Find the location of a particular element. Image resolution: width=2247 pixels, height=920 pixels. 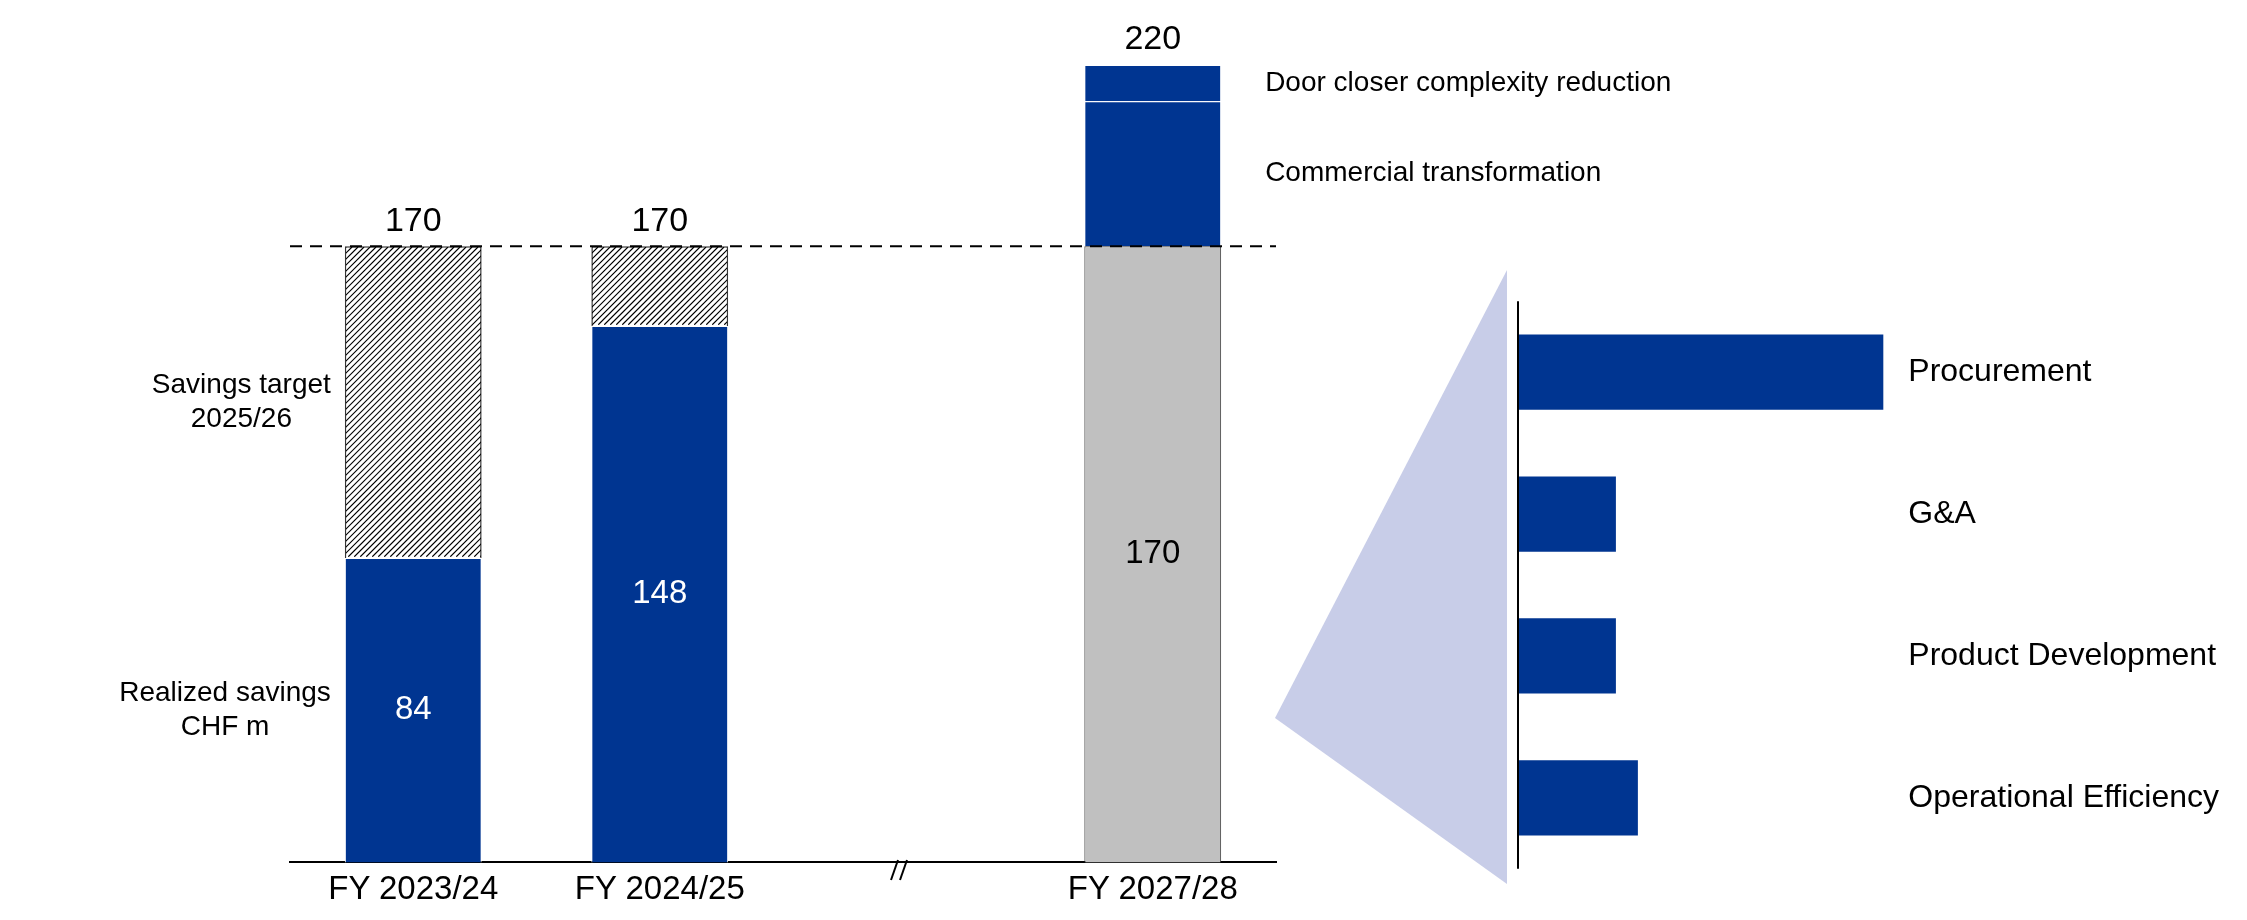

x-tick-label: FY 2023/24 is located at coordinates (413, 888).